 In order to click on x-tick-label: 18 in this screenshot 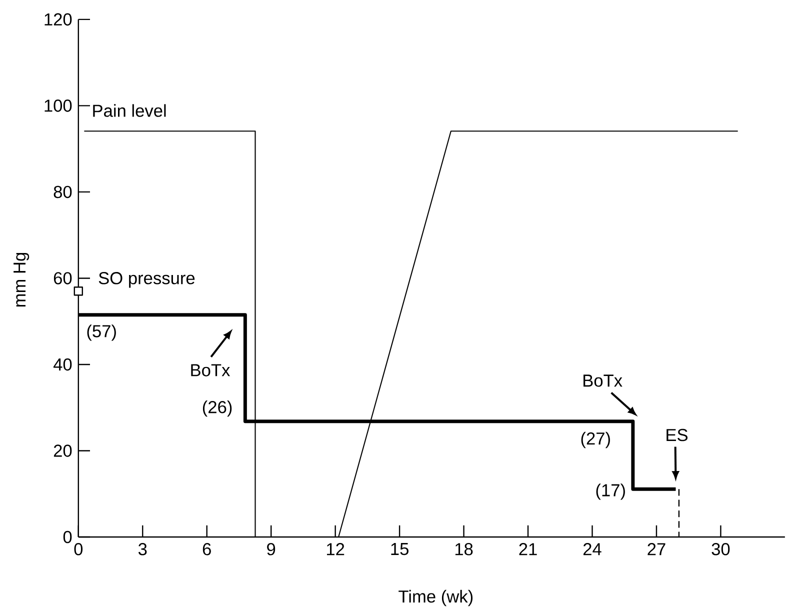, I will do `click(464, 549)`.